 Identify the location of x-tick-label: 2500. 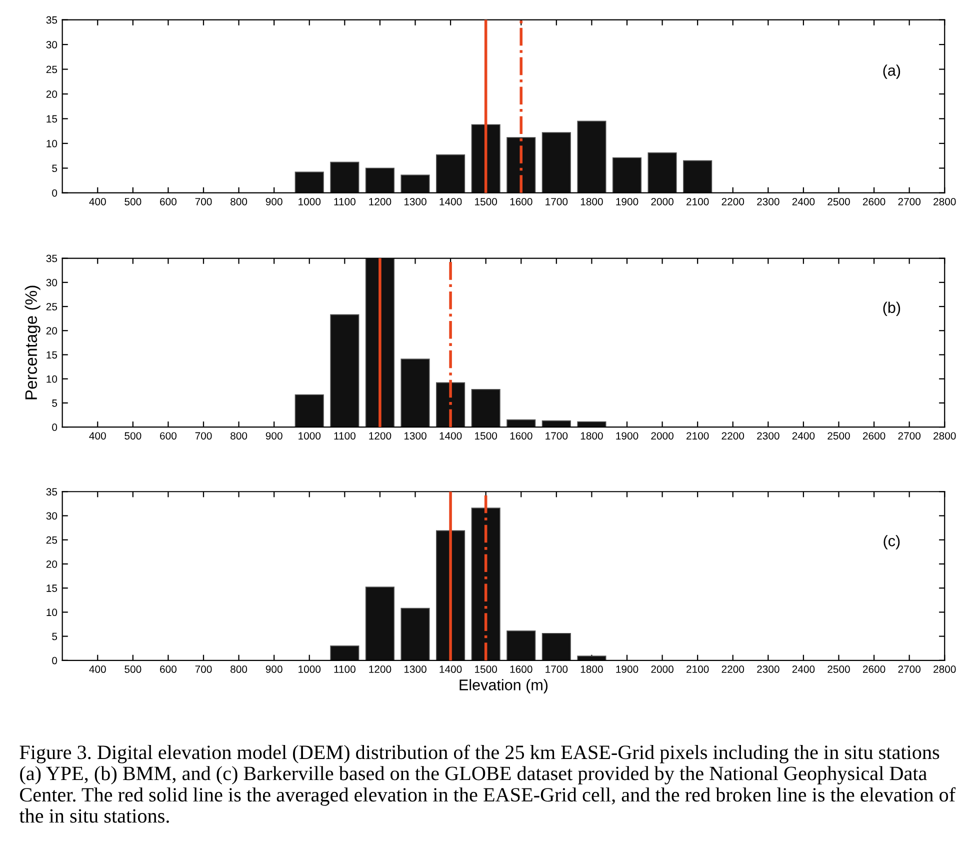
(839, 202).